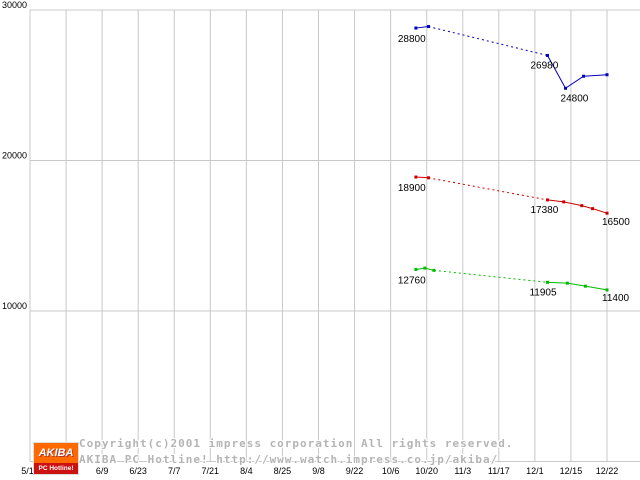 The height and width of the screenshot is (480, 640). What do you see at coordinates (283, 471) in the screenshot?
I see `x-tick-label: 8/25` at bounding box center [283, 471].